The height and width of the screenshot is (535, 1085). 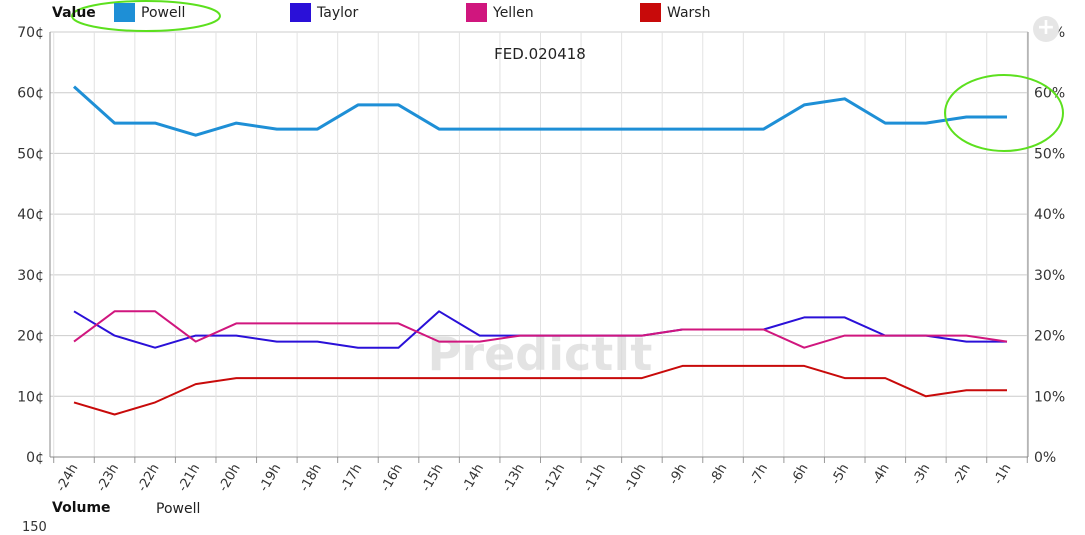 I want to click on x-tick-label: -24h, so click(x=68, y=478).